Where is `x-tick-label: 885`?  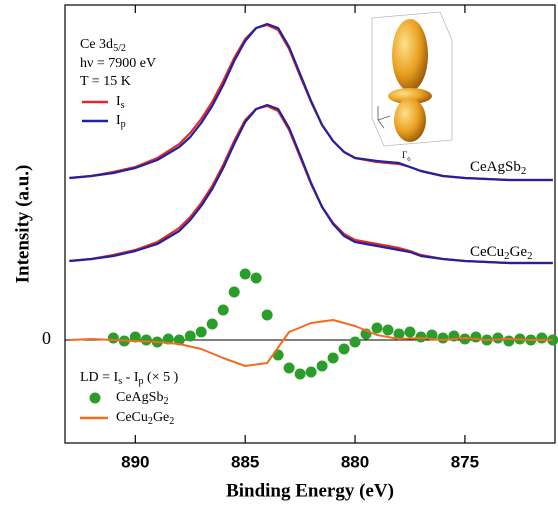 x-tick-label: 885 is located at coordinates (245, 461).